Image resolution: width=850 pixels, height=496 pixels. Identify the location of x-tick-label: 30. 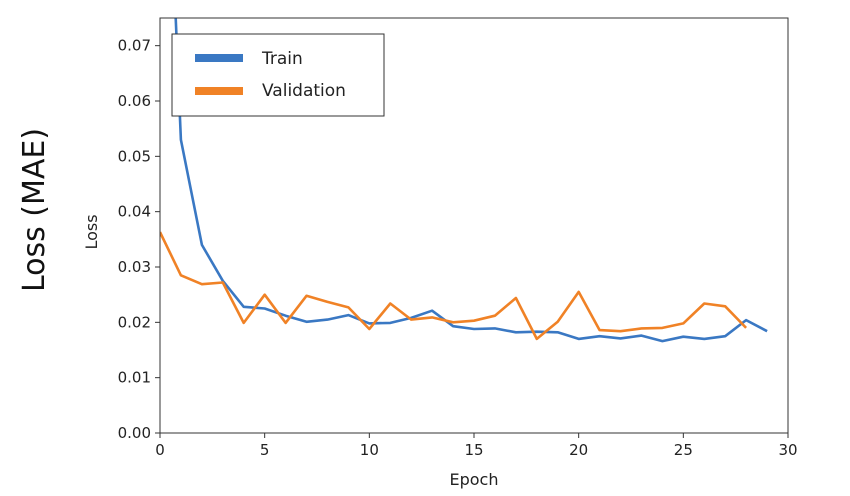
(787, 450).